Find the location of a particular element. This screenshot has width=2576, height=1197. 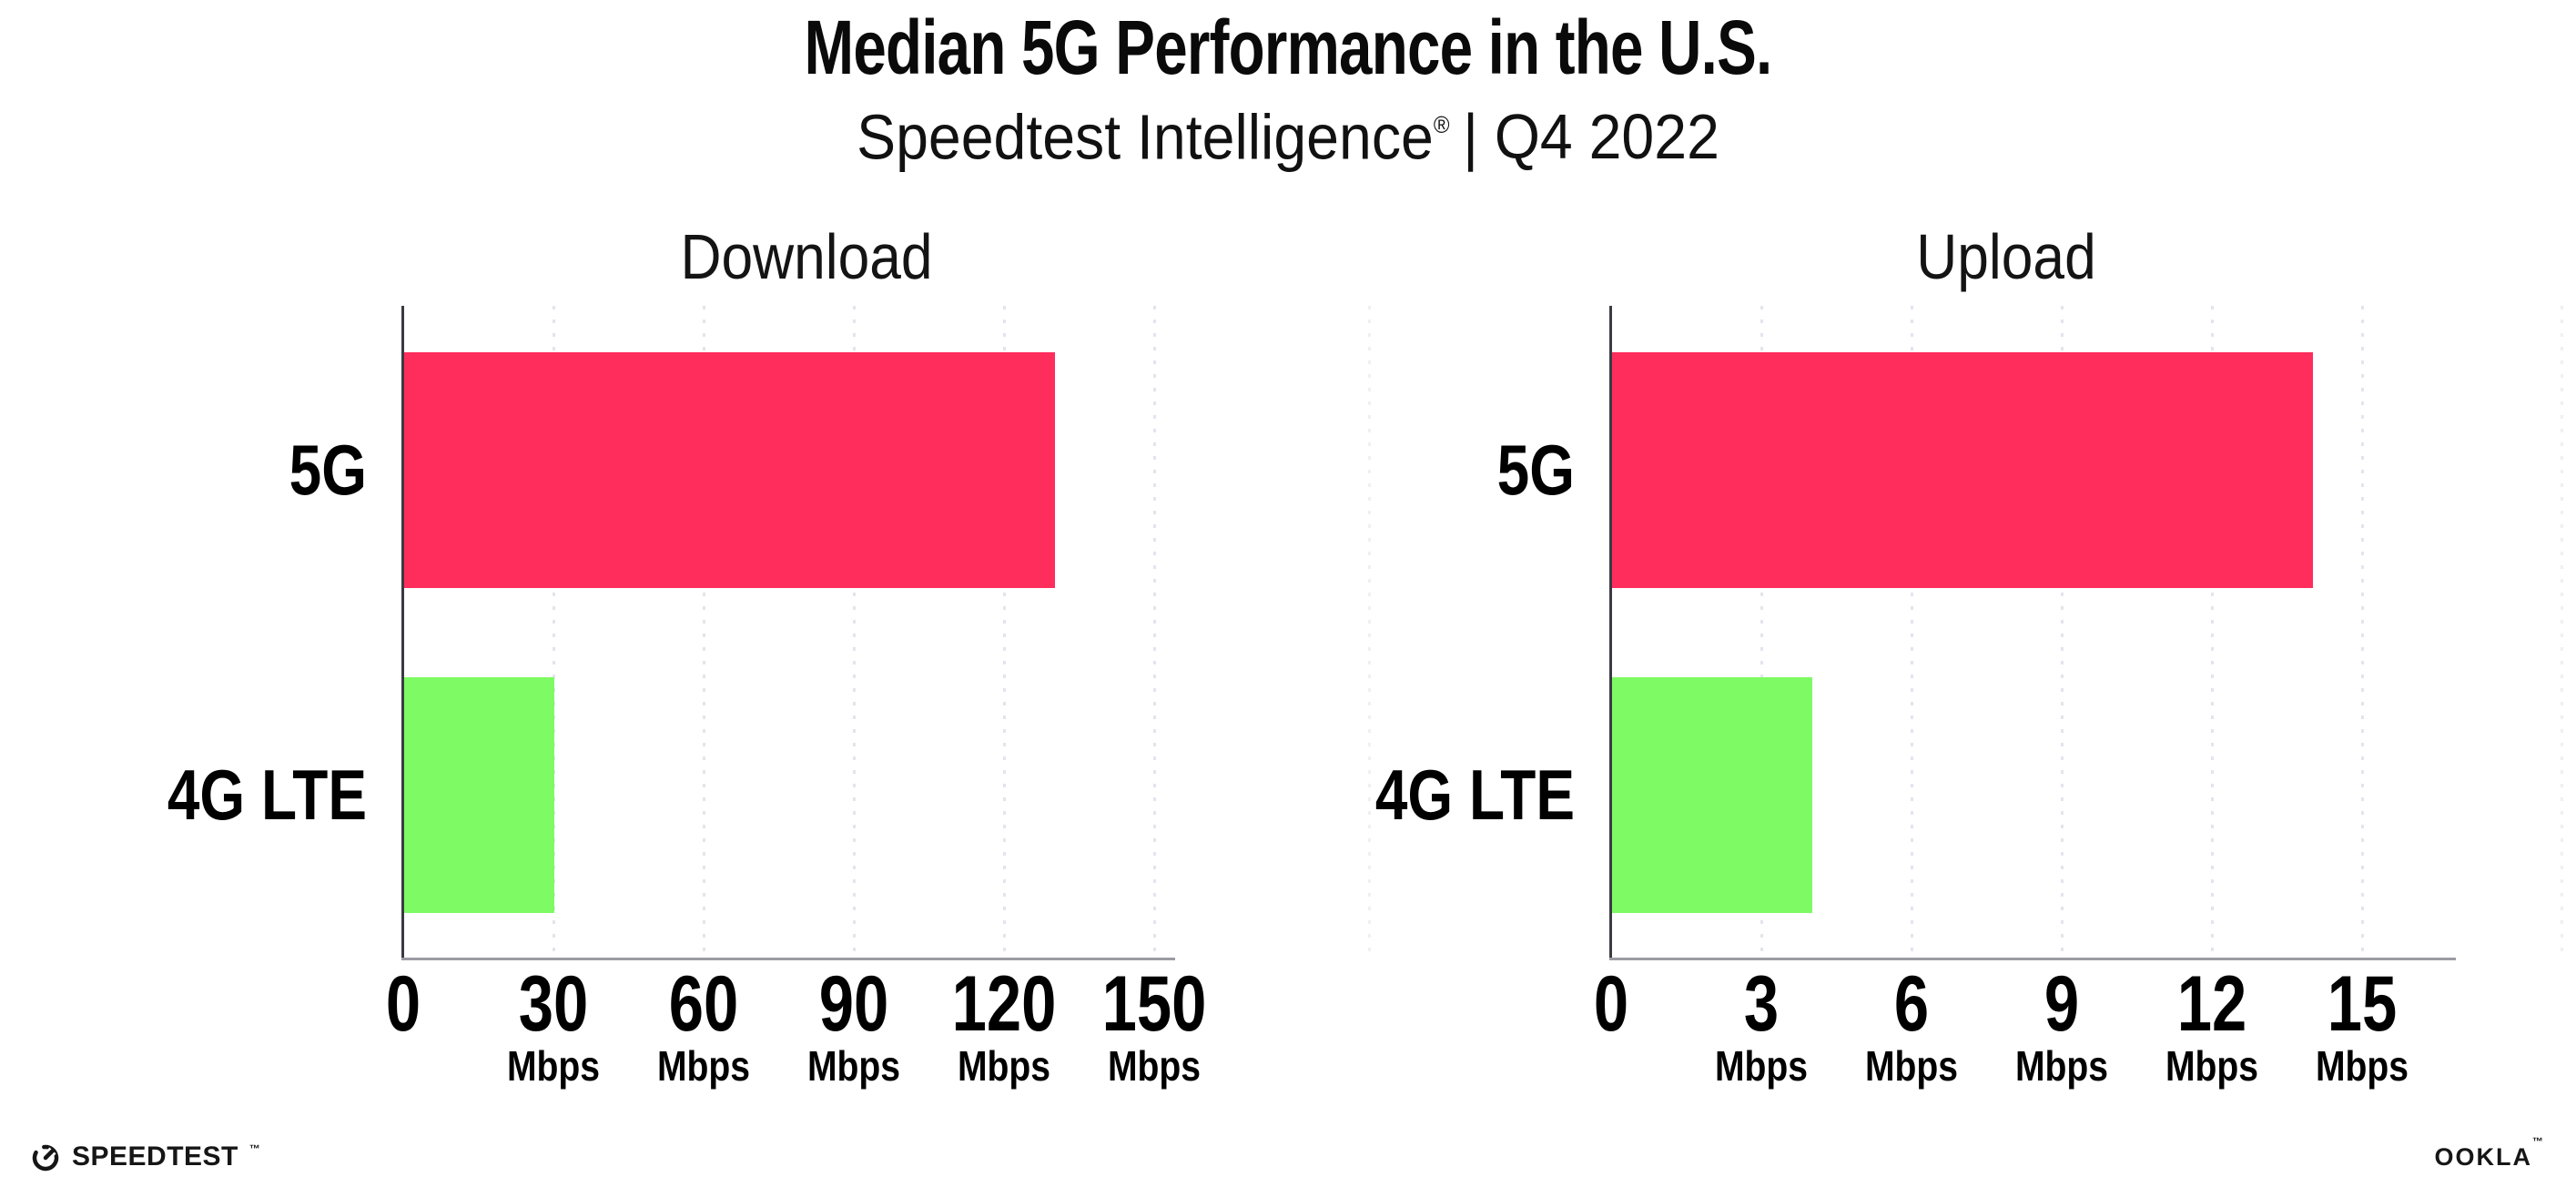

download-bar-5g is located at coordinates (729, 470).